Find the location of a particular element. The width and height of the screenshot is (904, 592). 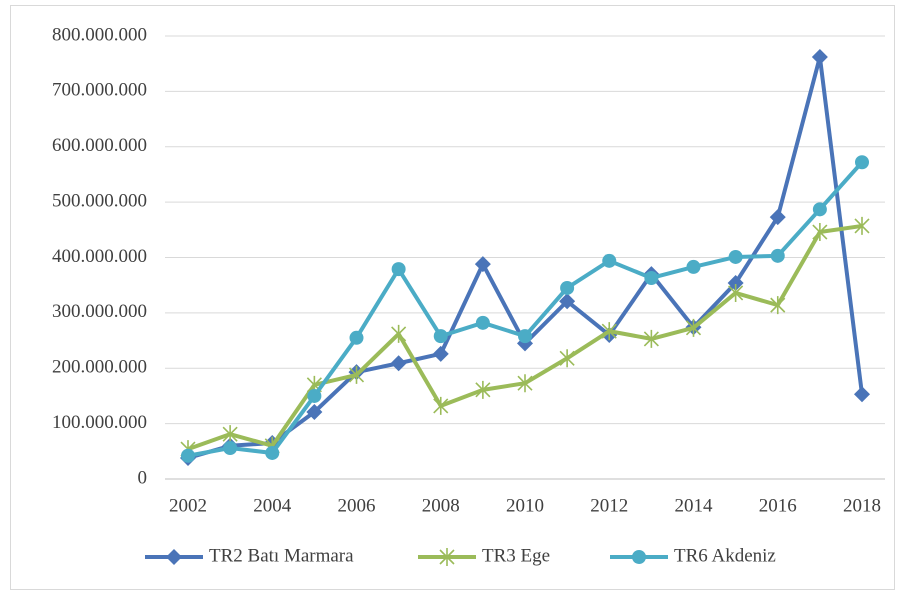

legend-item: TR6 Akdeniz is located at coordinates (693, 555).